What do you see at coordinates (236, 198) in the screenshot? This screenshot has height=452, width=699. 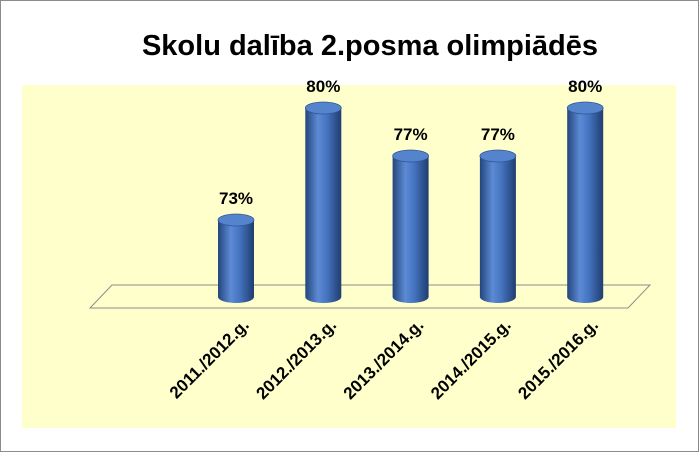 I see `data-label: 73%` at bounding box center [236, 198].